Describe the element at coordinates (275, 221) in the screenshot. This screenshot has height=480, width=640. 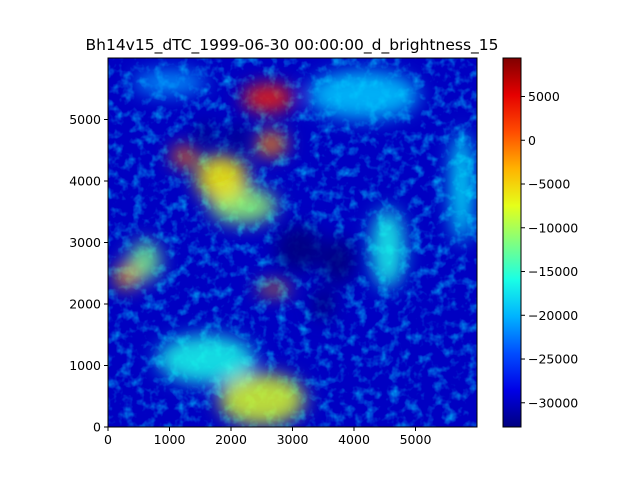
I see `heatmap-dark-patches` at that location.